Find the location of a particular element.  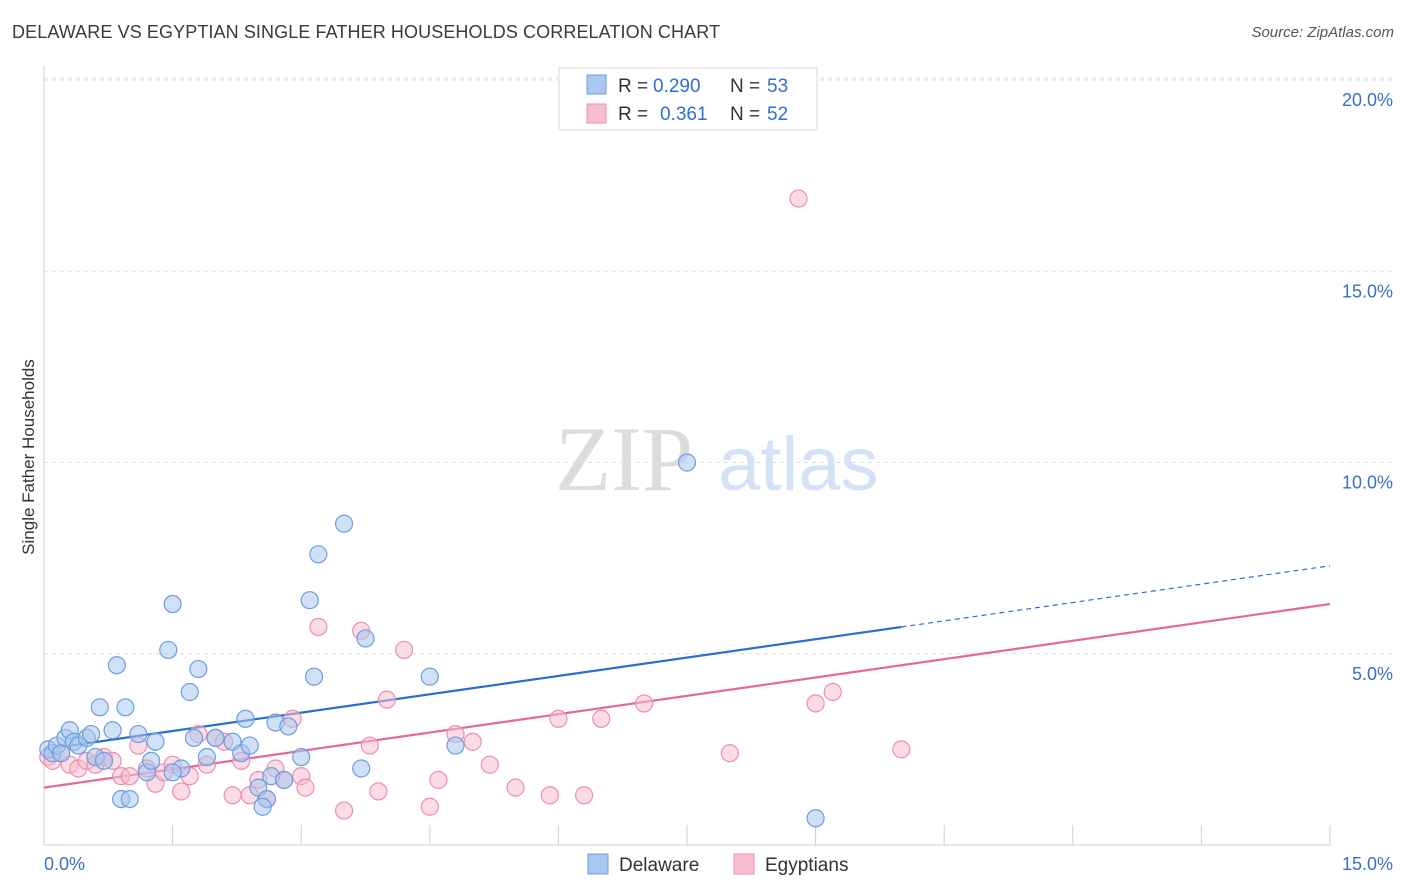

y-tick-label: 10.0% is located at coordinates (1367, 483).